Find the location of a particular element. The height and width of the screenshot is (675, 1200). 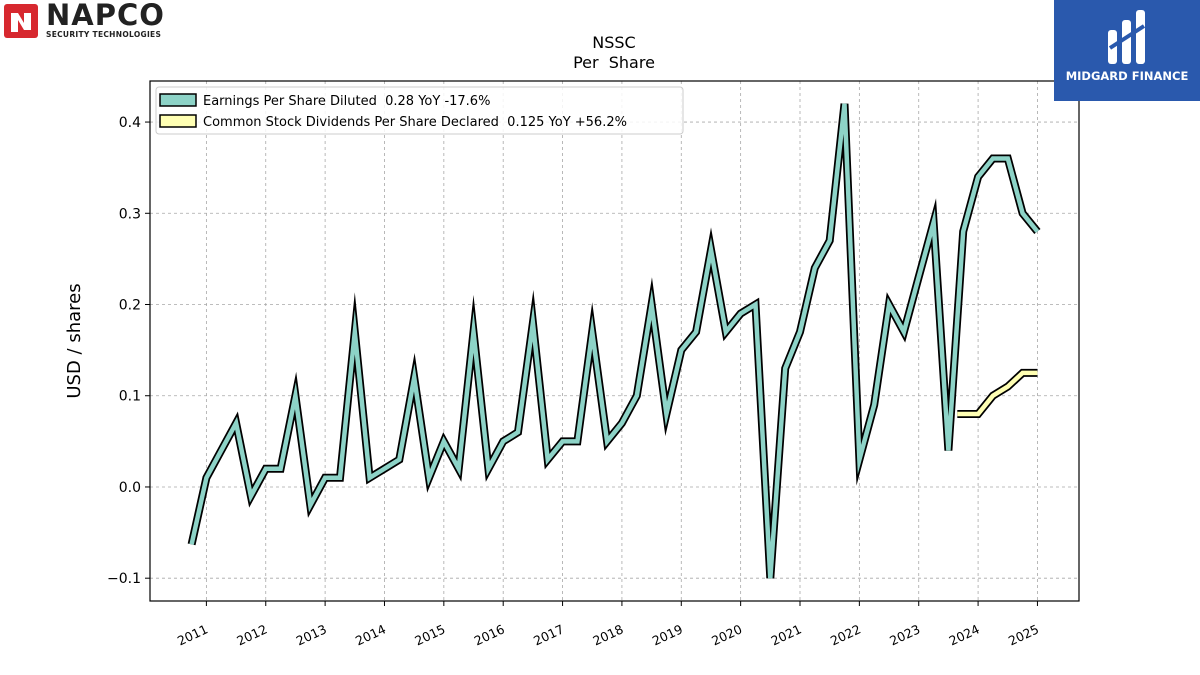

y-tick-label: −0.1 is located at coordinates (124, 579).